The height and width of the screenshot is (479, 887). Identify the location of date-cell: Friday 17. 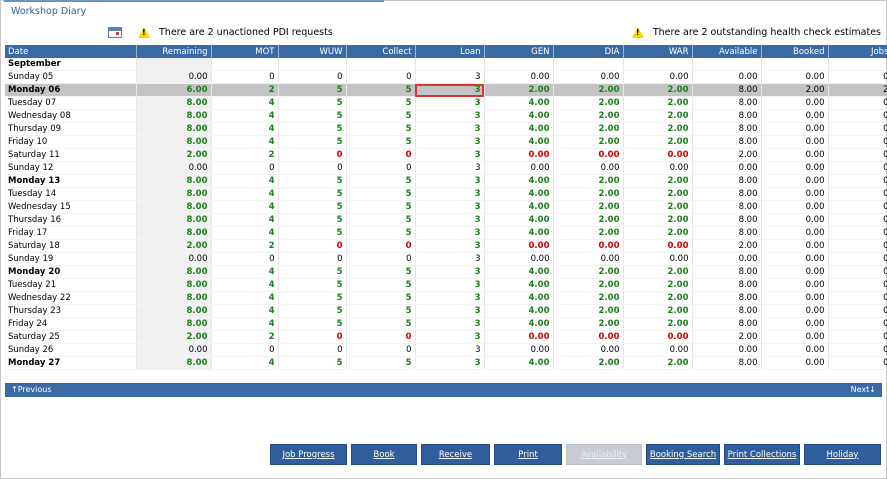
(71, 233).